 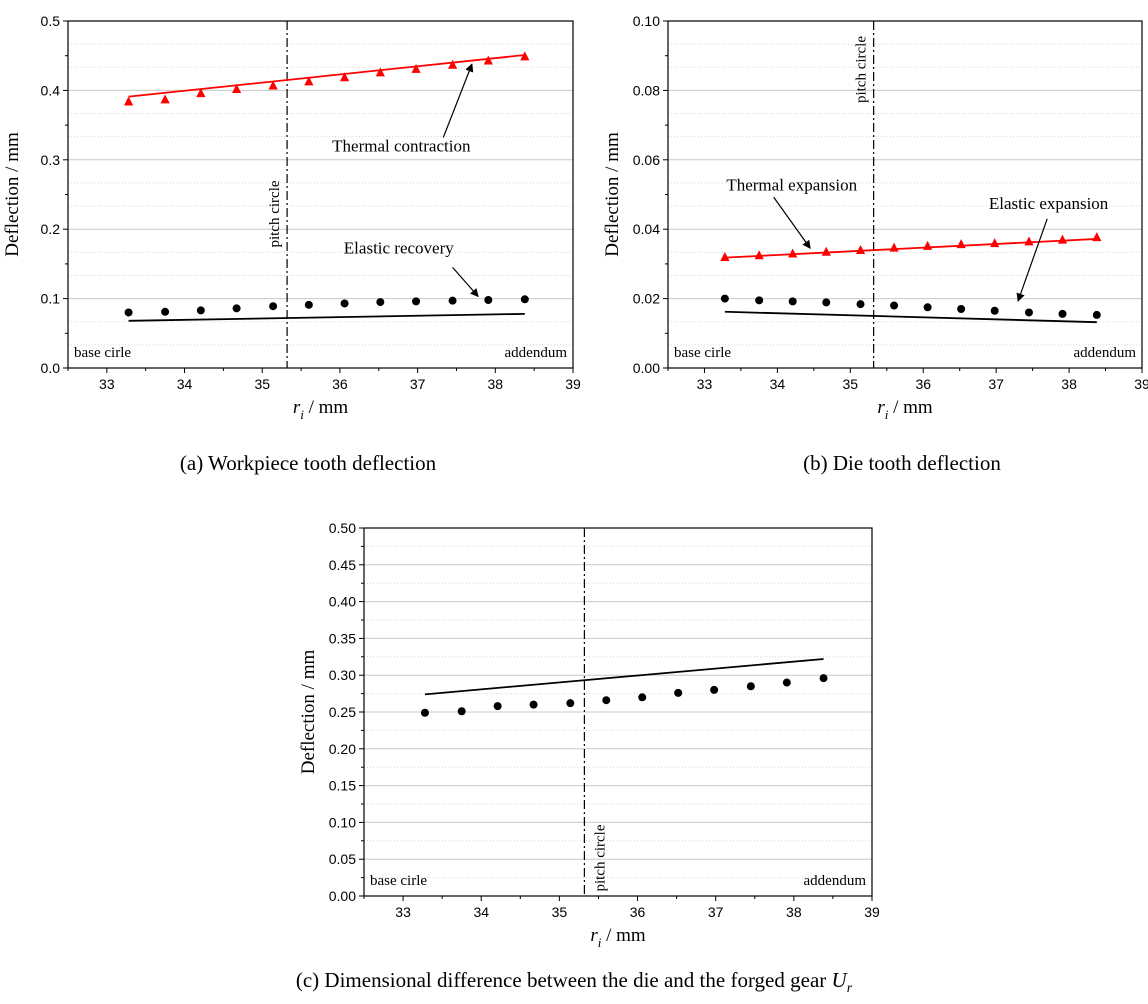 I want to click on y-tick-label: 0.08, so click(x=646, y=90).